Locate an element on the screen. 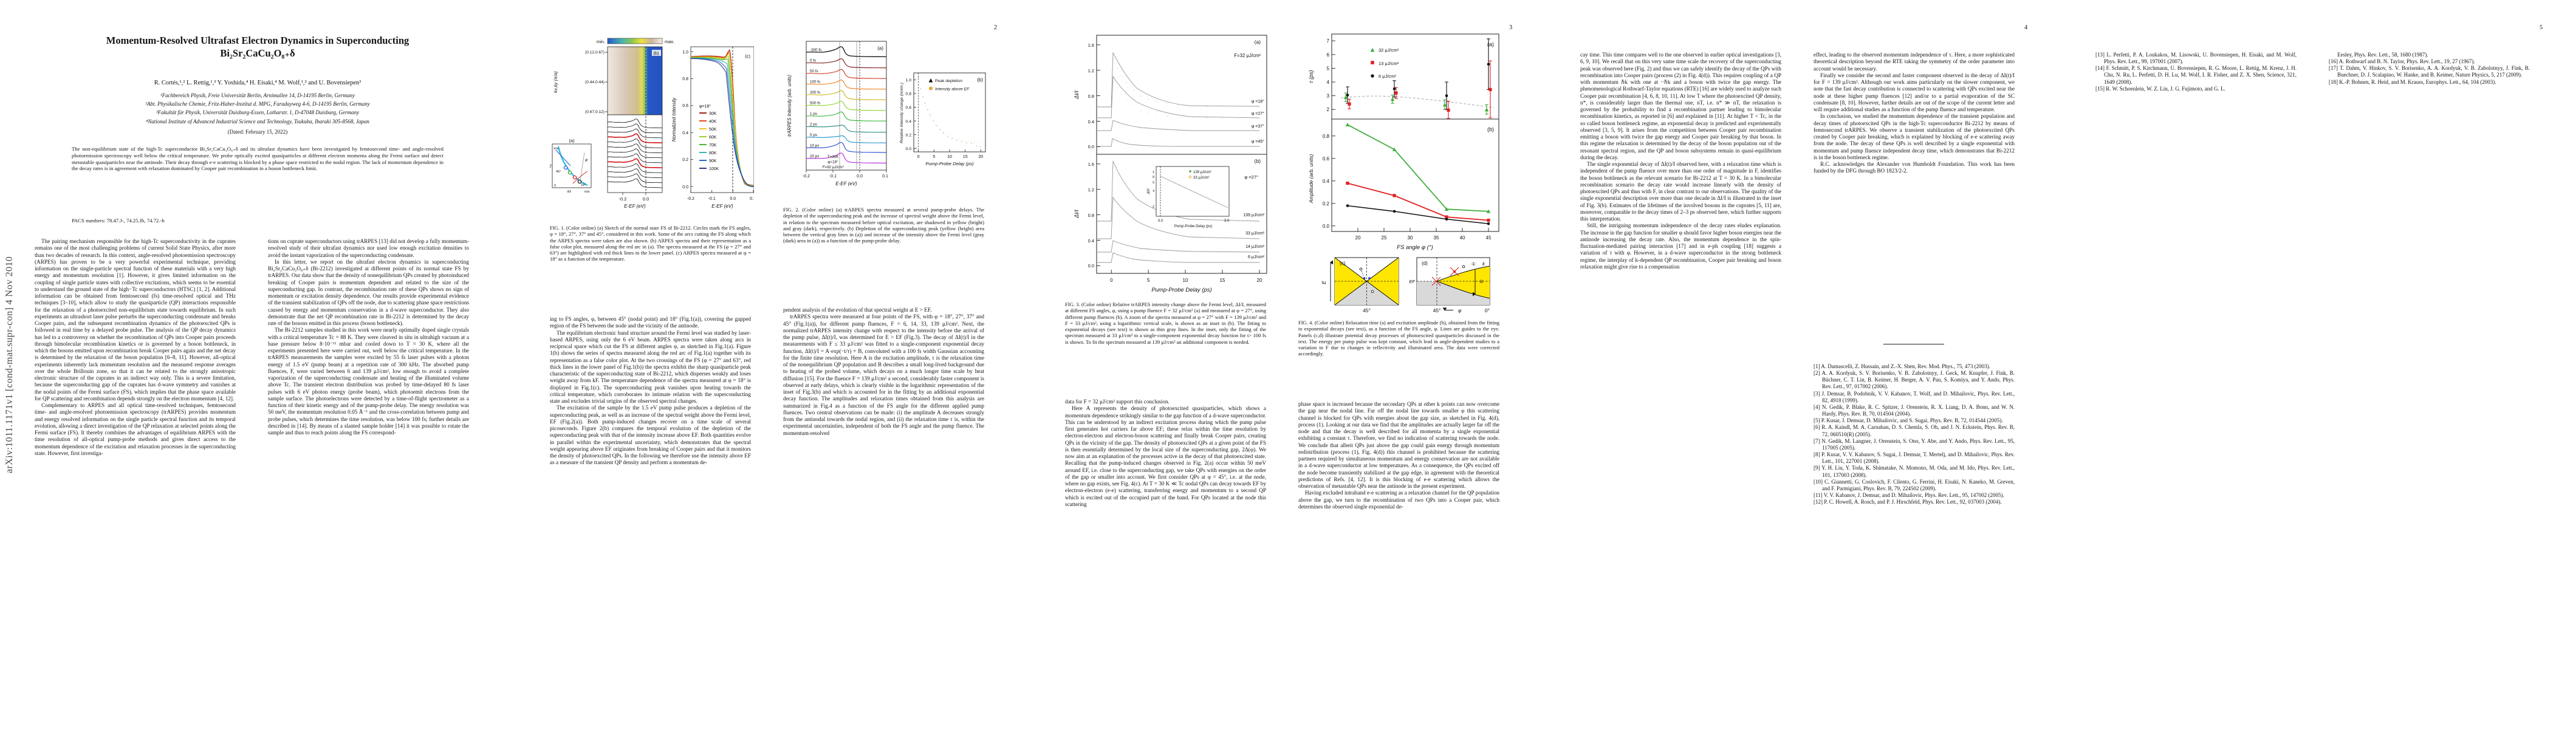 The image size is (2576, 729). axis-label: Normalized Intensity is located at coordinates (674, 120).